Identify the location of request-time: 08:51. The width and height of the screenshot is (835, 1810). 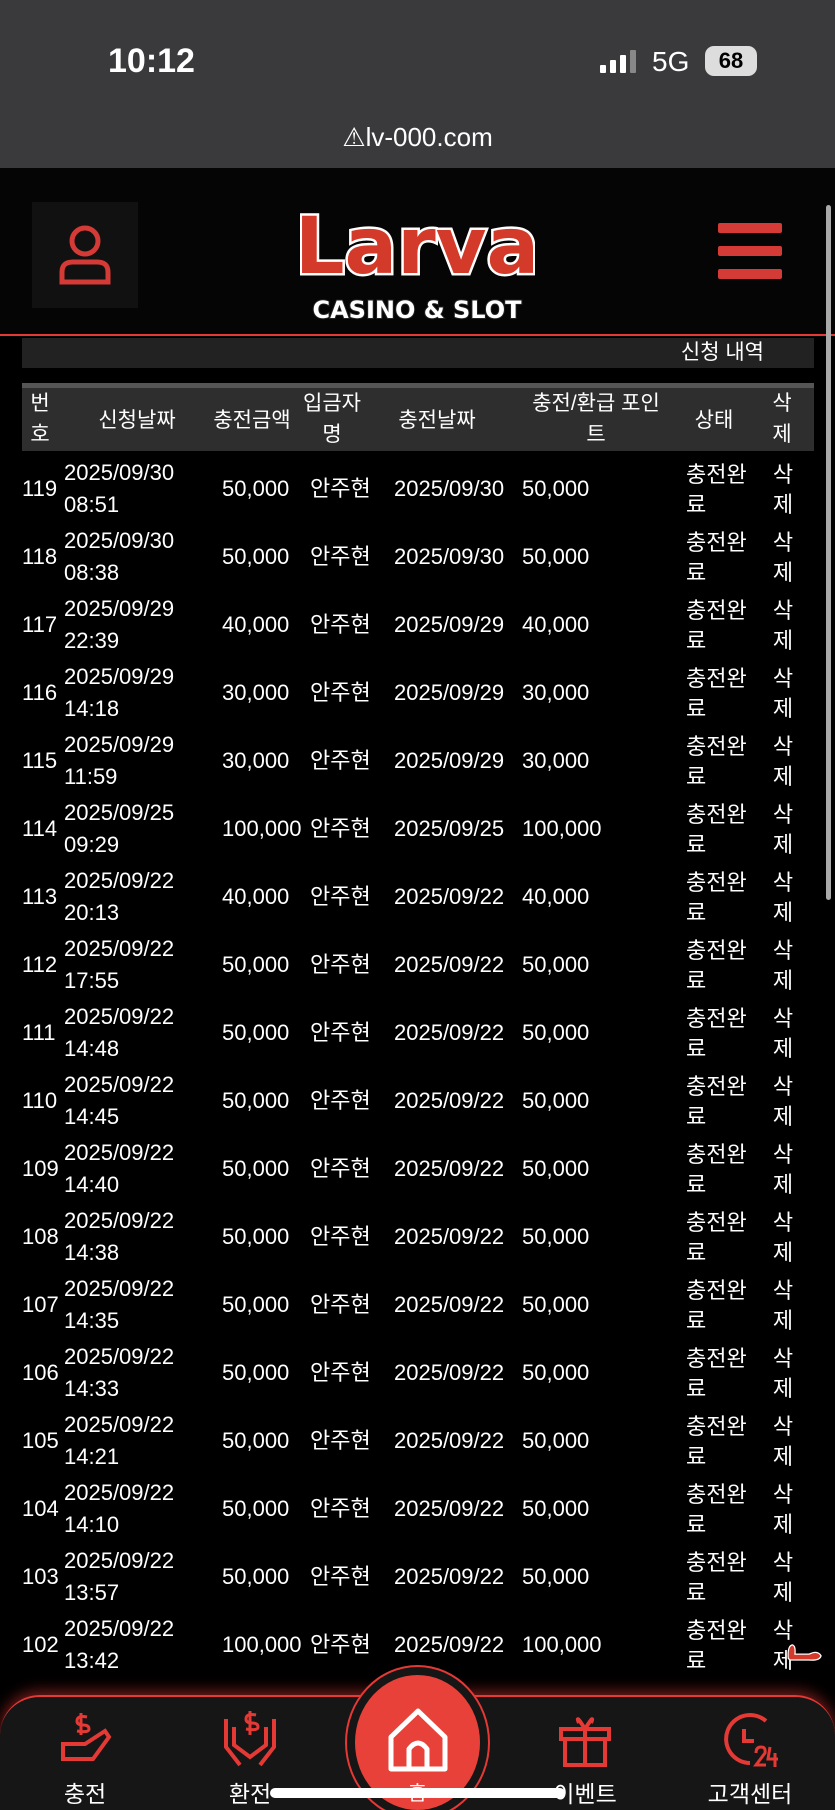
(92, 504).